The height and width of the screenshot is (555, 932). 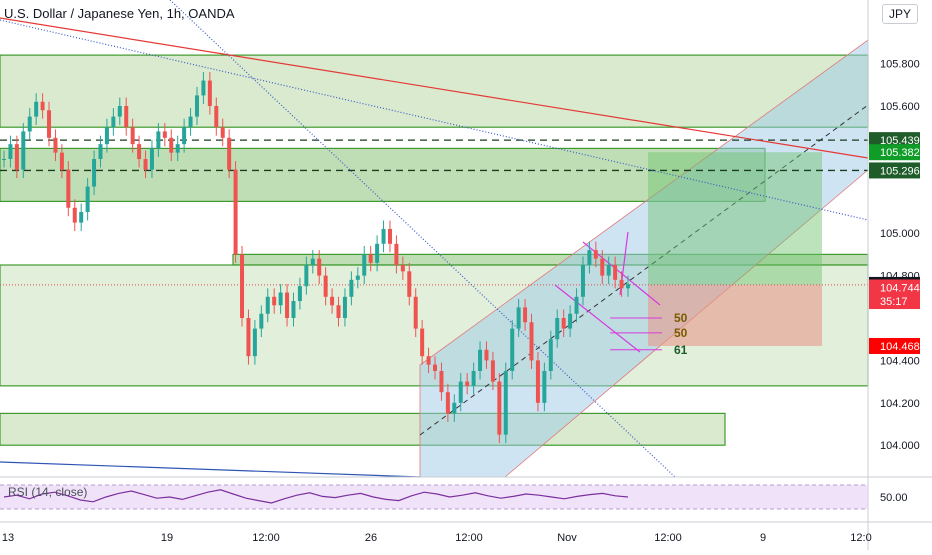 What do you see at coordinates (597, 318) in the screenshot?
I see `wedge-lower-line` at bounding box center [597, 318].